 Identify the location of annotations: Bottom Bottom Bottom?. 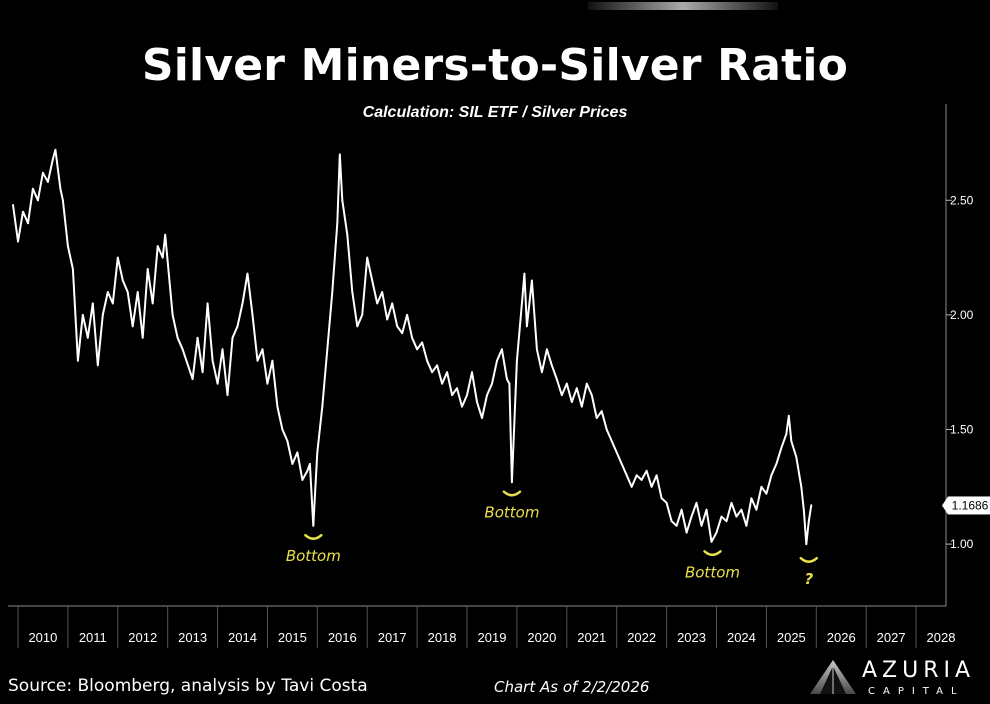
(552, 539).